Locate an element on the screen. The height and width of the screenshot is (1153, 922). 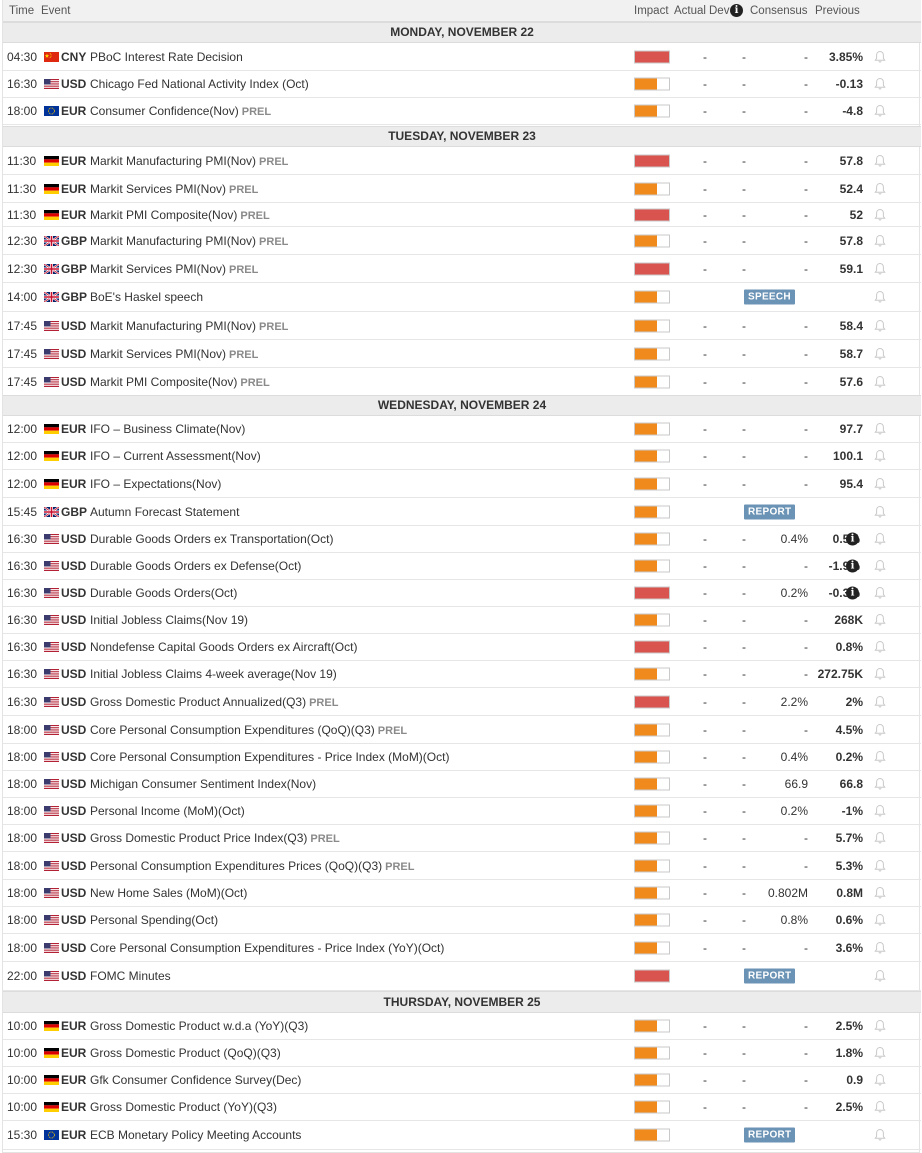
header-consensus: Consensus is located at coordinates (779, 11).